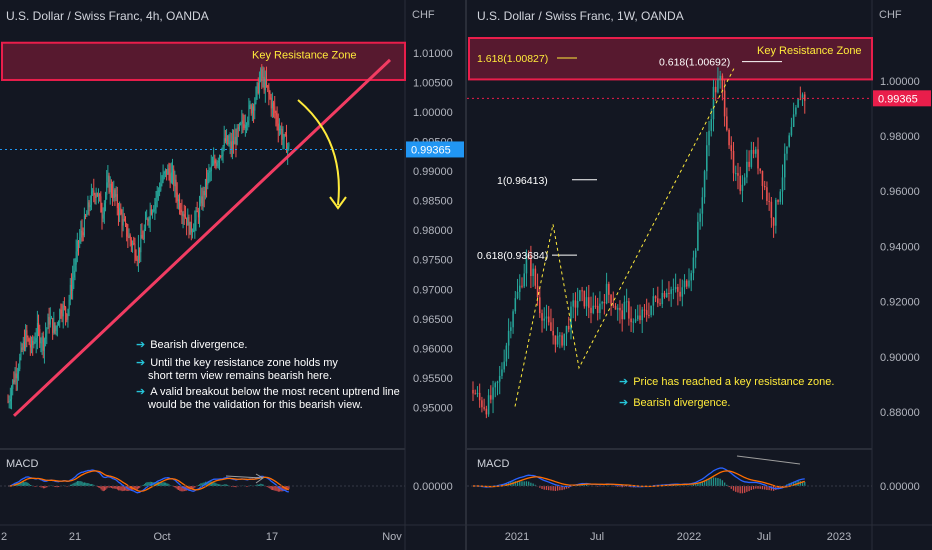 This screenshot has height=550, width=932. I want to click on right-chart-title: U.S. Dollar / Swiss Franc, 1W, OANDA, so click(580, 16).